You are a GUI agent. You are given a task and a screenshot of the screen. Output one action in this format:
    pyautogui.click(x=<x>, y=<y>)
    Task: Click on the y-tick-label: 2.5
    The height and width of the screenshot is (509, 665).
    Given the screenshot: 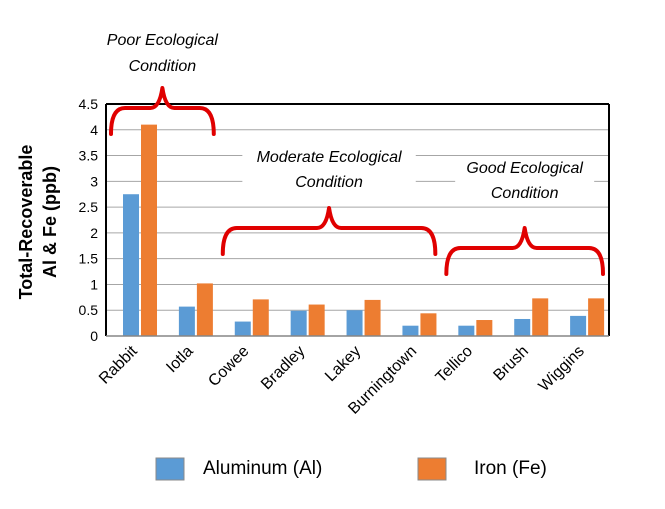 What is the action you would take?
    pyautogui.click(x=89, y=207)
    